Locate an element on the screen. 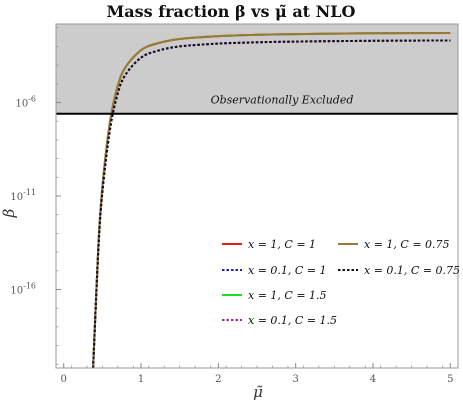  y-axis-label: β is located at coordinates (9, 213).